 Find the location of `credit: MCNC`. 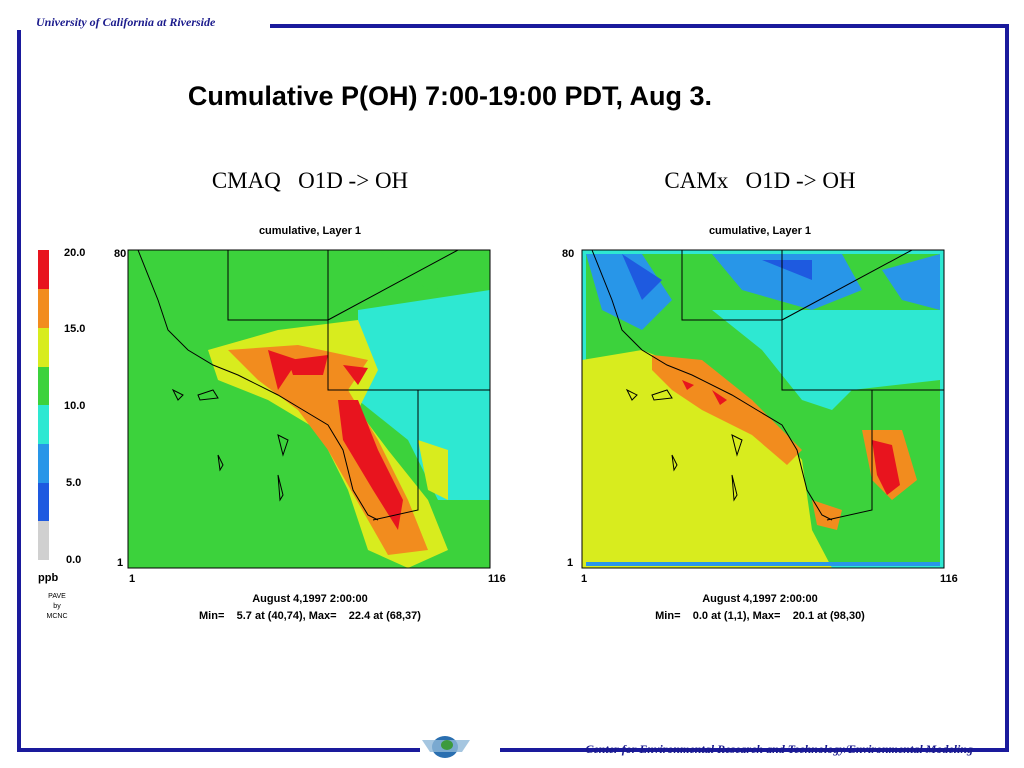

credit: MCNC is located at coordinates (57, 616).